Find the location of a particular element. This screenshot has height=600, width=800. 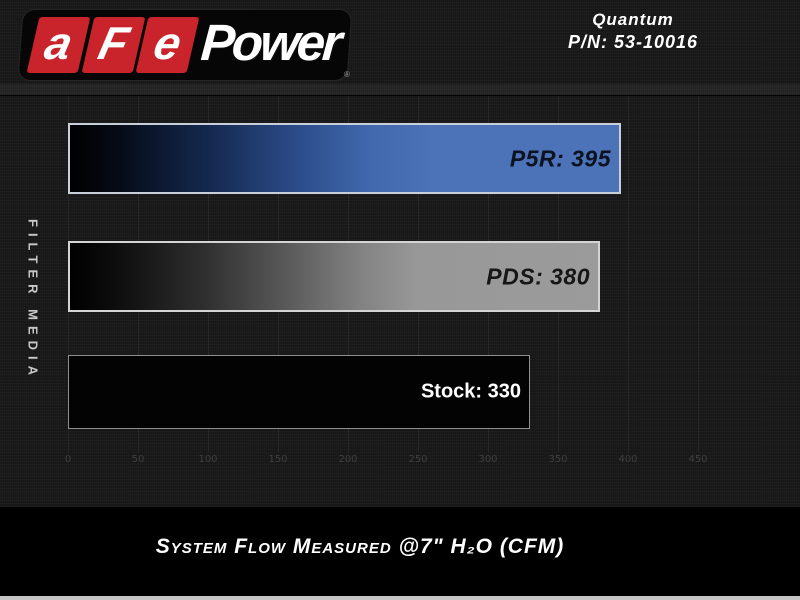

product-info: Quantum P/N: 53-10016 is located at coordinates (633, 31).